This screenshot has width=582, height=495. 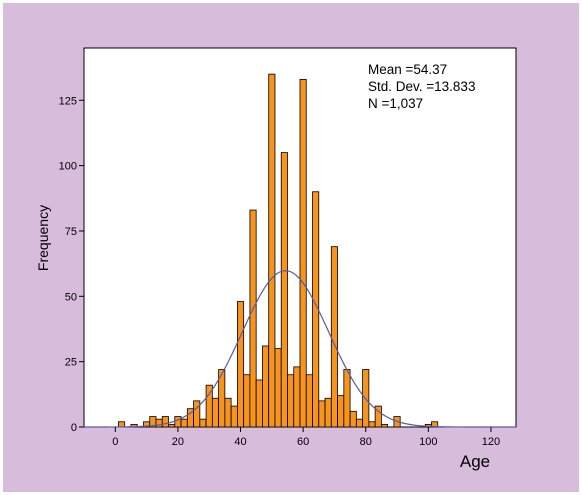 I want to click on y-tick-label: 75, so click(x=71, y=232).